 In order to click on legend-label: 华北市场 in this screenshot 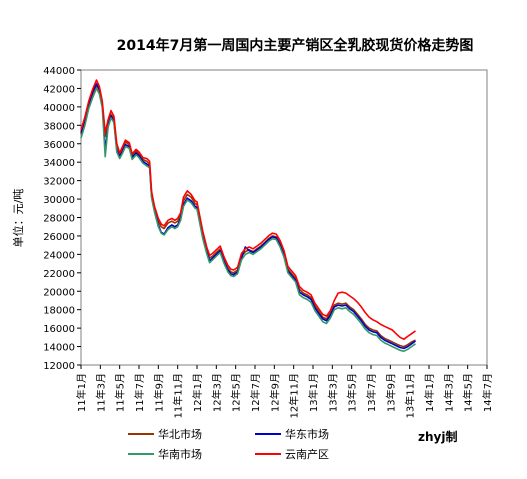, I will do `click(180, 434)`.